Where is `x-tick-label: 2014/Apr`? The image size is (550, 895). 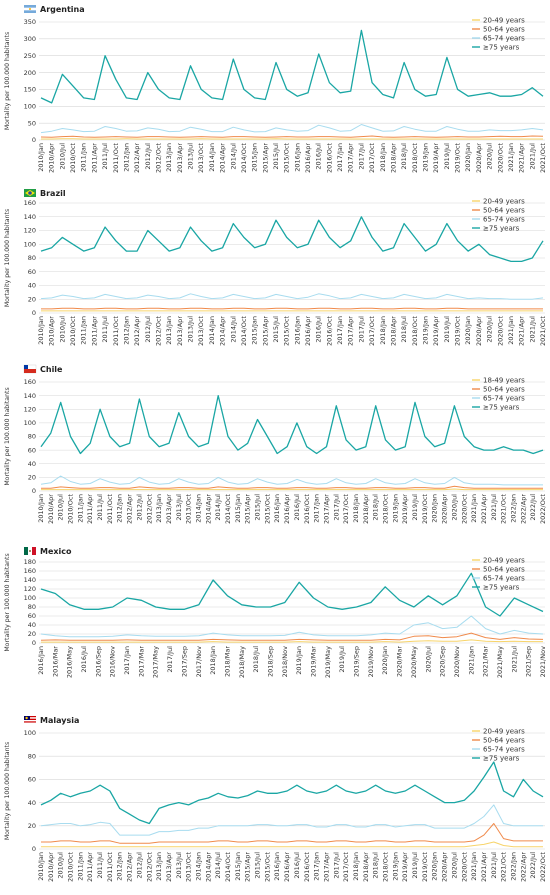
x-tick-label: 2014/Apr is located at coordinates (223, 331).